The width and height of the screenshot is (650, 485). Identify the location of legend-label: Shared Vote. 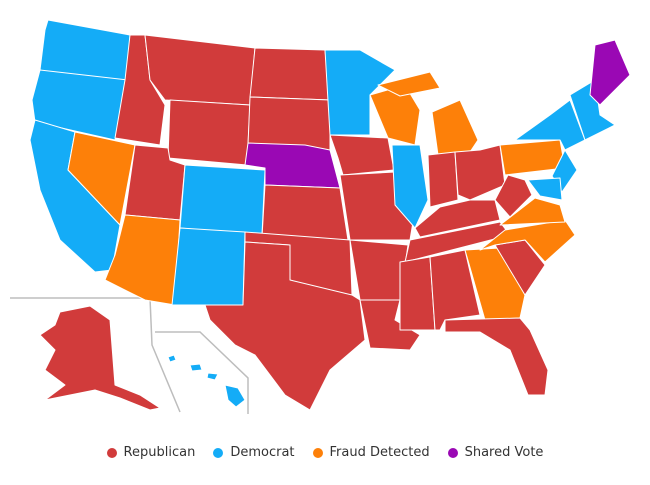
(504, 452).